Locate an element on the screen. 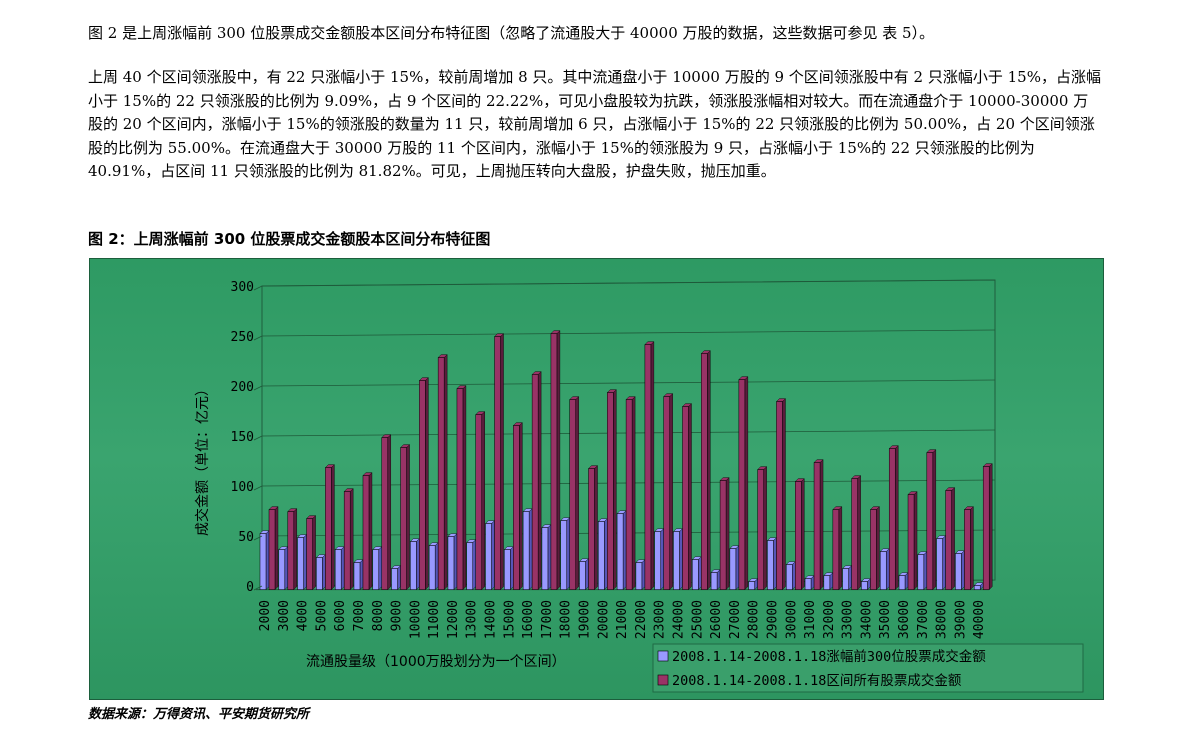 The width and height of the screenshot is (1191, 738). legend-box is located at coordinates (868, 668).